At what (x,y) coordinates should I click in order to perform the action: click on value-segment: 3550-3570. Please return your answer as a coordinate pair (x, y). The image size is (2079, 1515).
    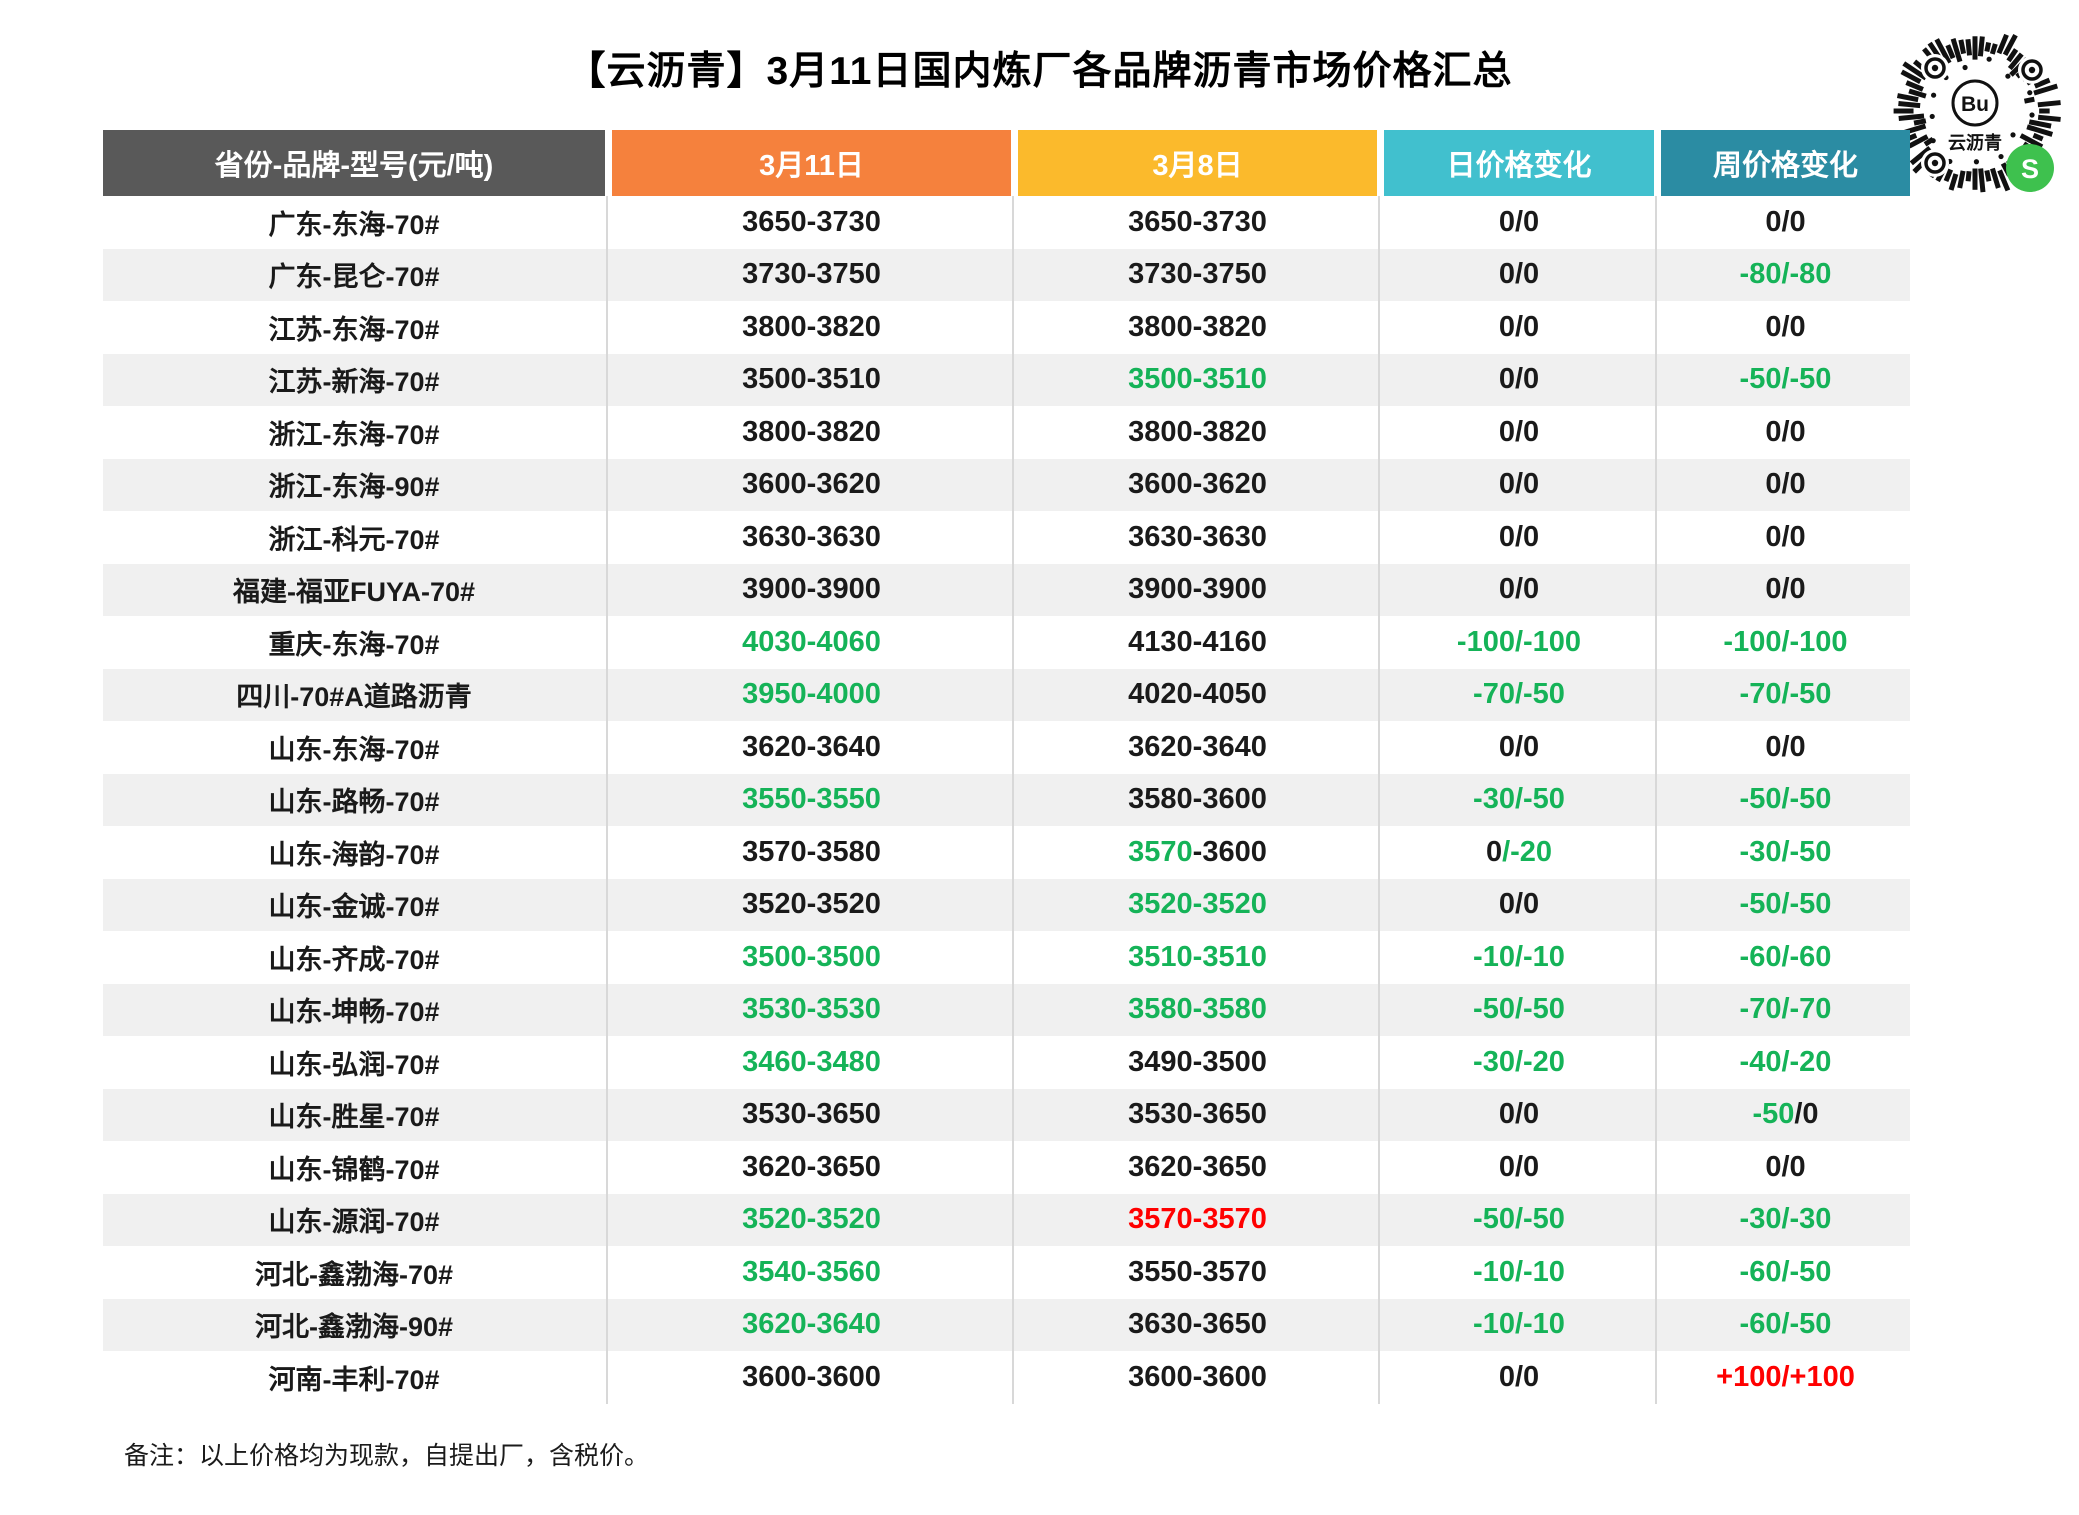
    Looking at the image, I should click on (1197, 1271).